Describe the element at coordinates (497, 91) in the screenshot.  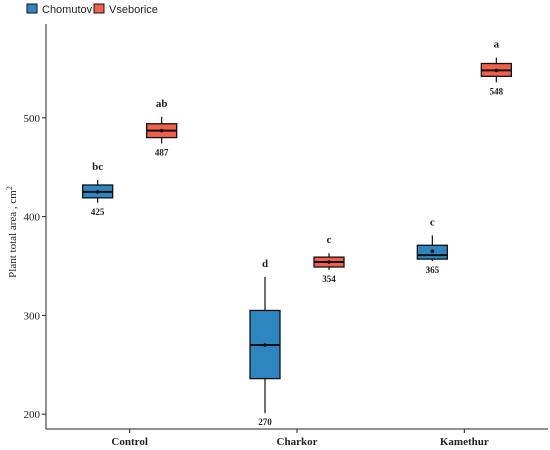
I see `mean-label: 548` at that location.